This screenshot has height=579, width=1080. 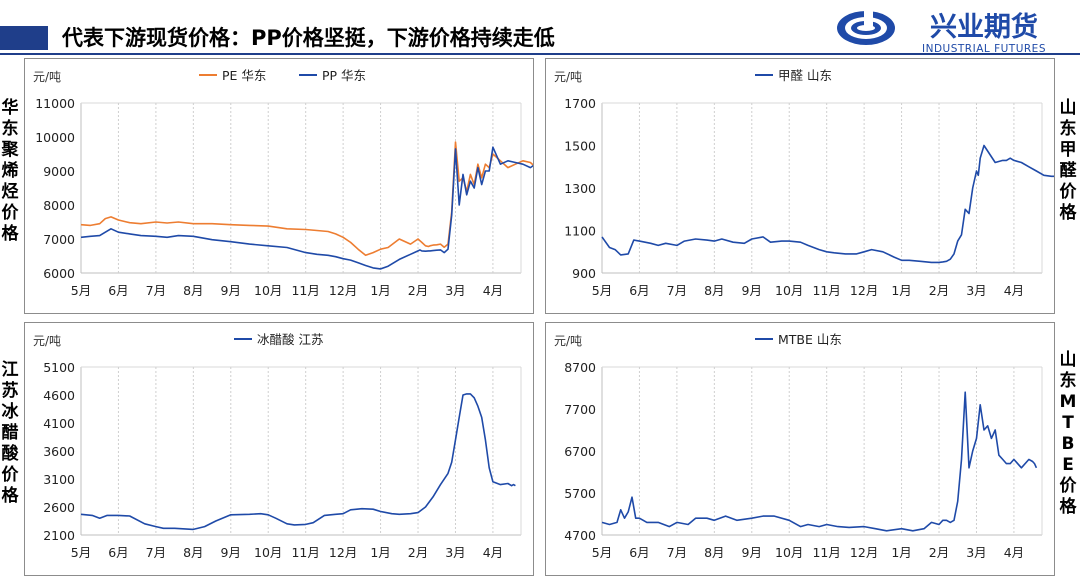 What do you see at coordinates (580, 451) in the screenshot?
I see `y-tick-label: 6700` at bounding box center [580, 451].